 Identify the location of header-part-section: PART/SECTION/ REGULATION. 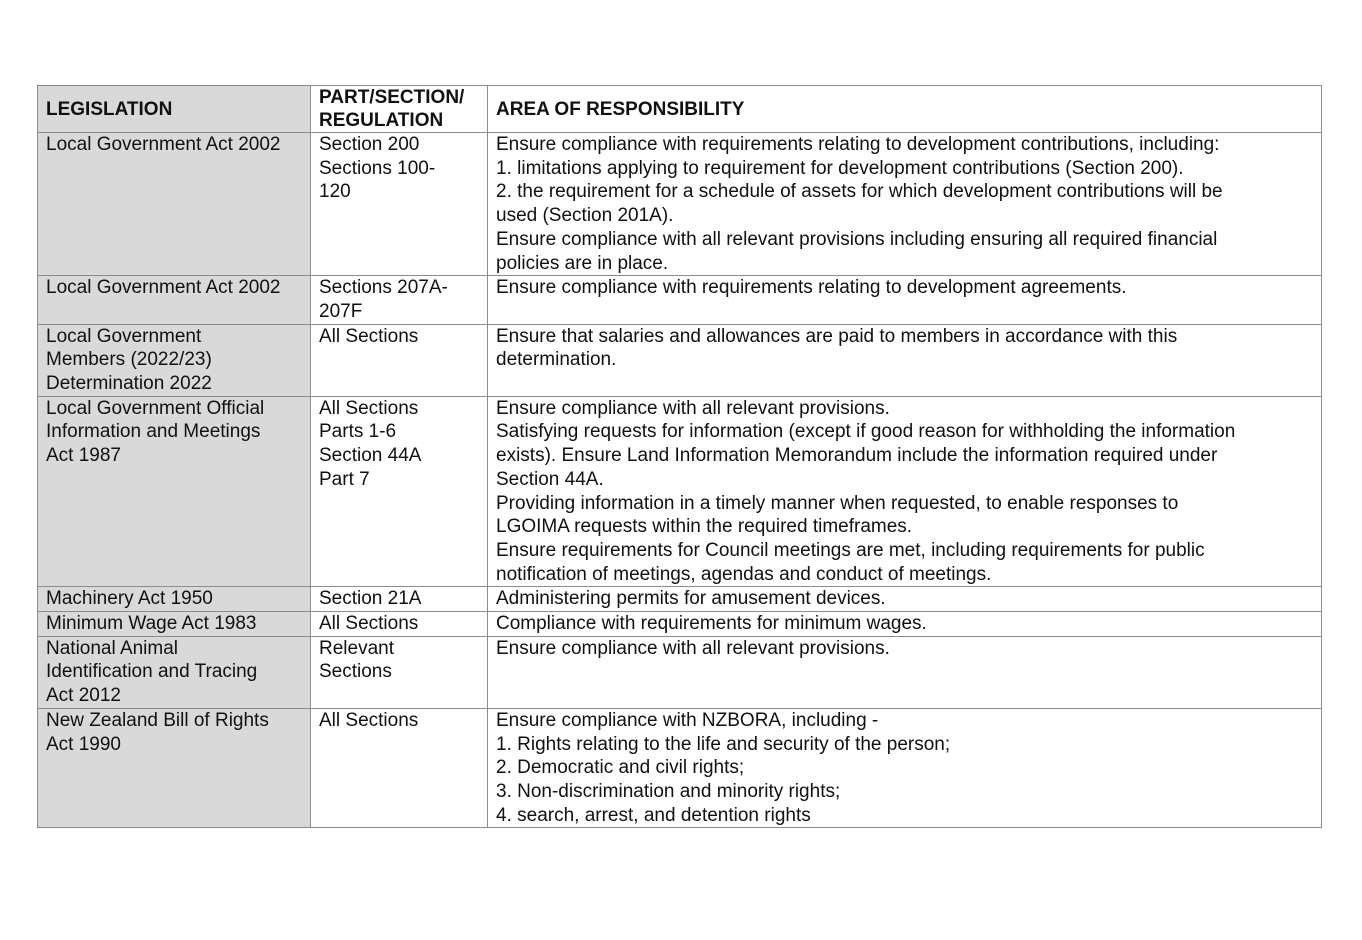
(399, 109).